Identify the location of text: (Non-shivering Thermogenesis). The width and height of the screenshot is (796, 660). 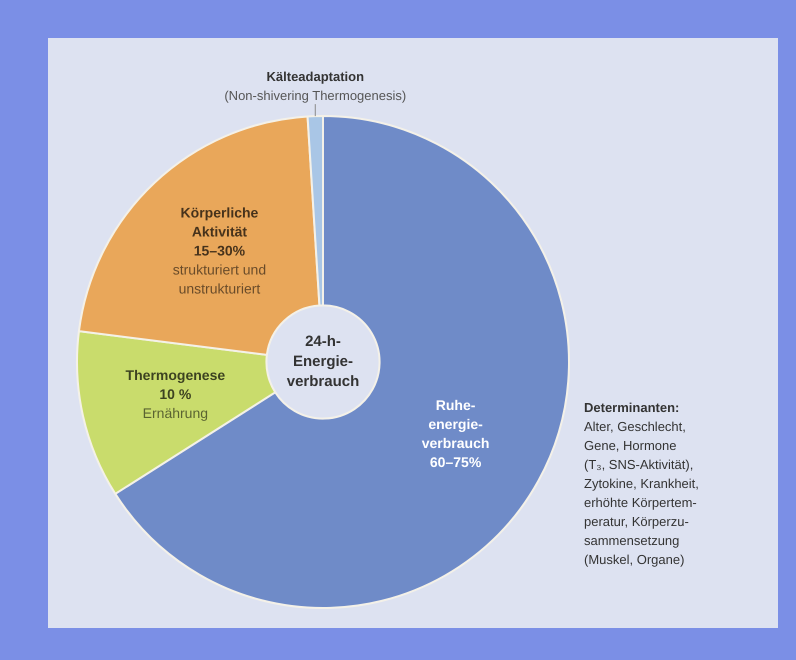
(315, 96).